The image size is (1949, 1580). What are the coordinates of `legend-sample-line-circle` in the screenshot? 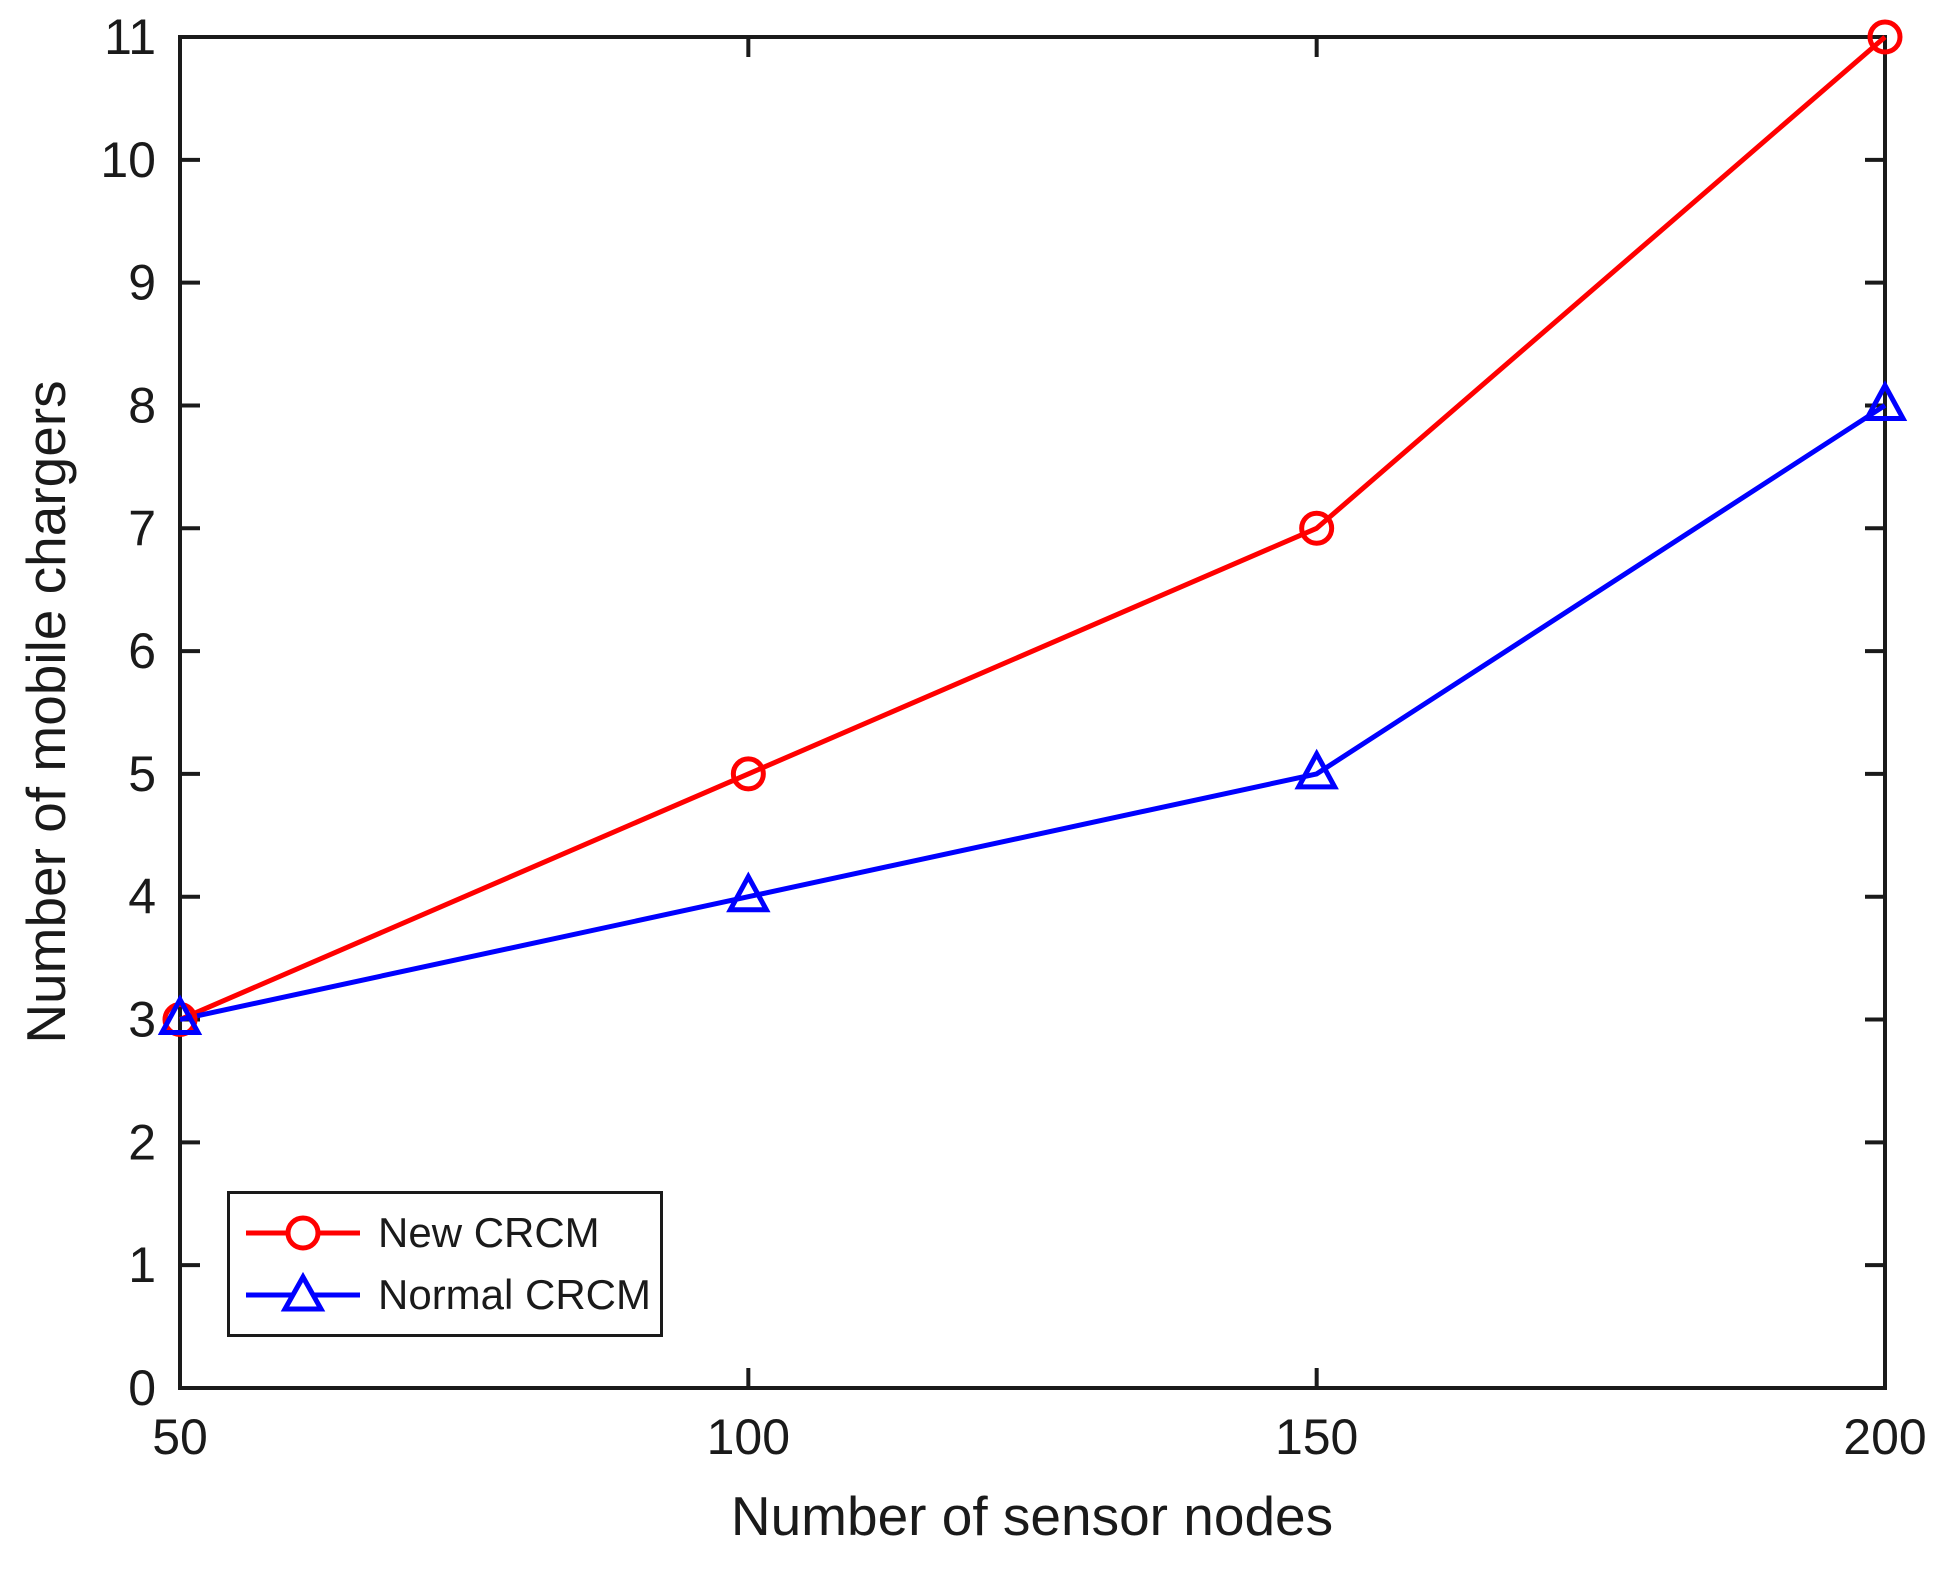 It's located at (303, 1233).